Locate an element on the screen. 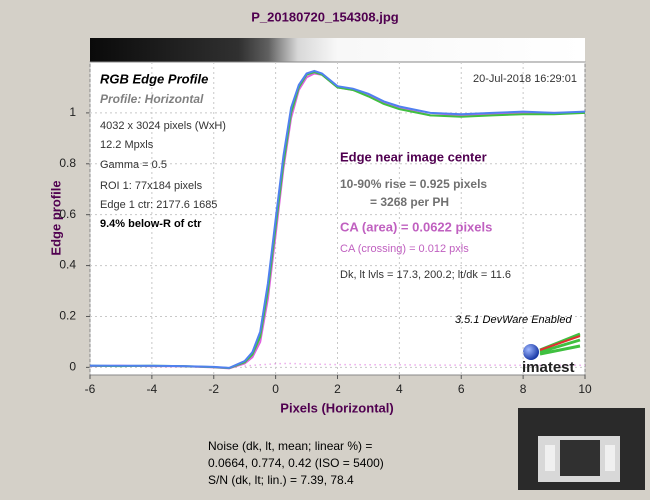  annotation: 4032 x 3024 pixels (WxH) is located at coordinates (163, 126).